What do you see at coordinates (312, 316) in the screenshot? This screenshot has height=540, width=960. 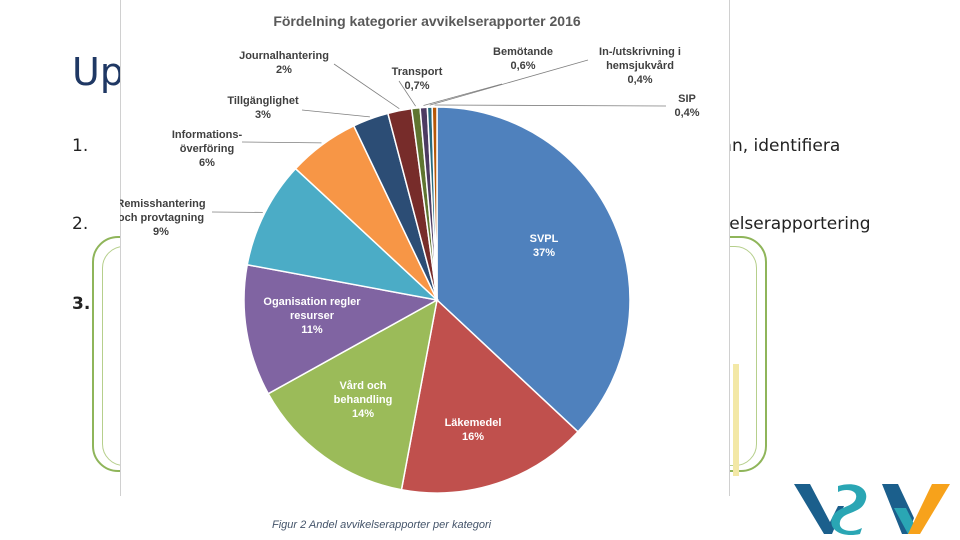 I see `data-label-organisation-regler-resurser: Oganisation regler resurser 11%` at bounding box center [312, 316].